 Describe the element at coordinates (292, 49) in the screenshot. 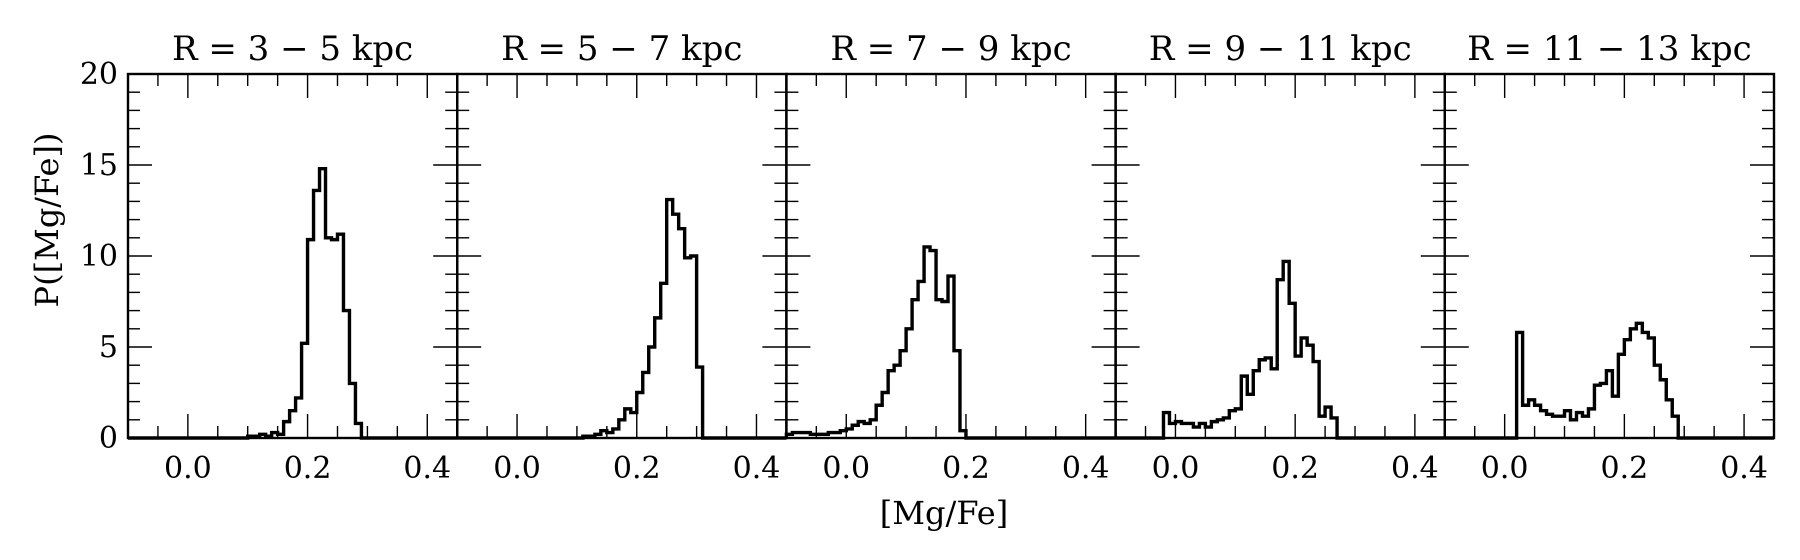

I see `panel-title: R = 3 − 5 kpc` at that location.